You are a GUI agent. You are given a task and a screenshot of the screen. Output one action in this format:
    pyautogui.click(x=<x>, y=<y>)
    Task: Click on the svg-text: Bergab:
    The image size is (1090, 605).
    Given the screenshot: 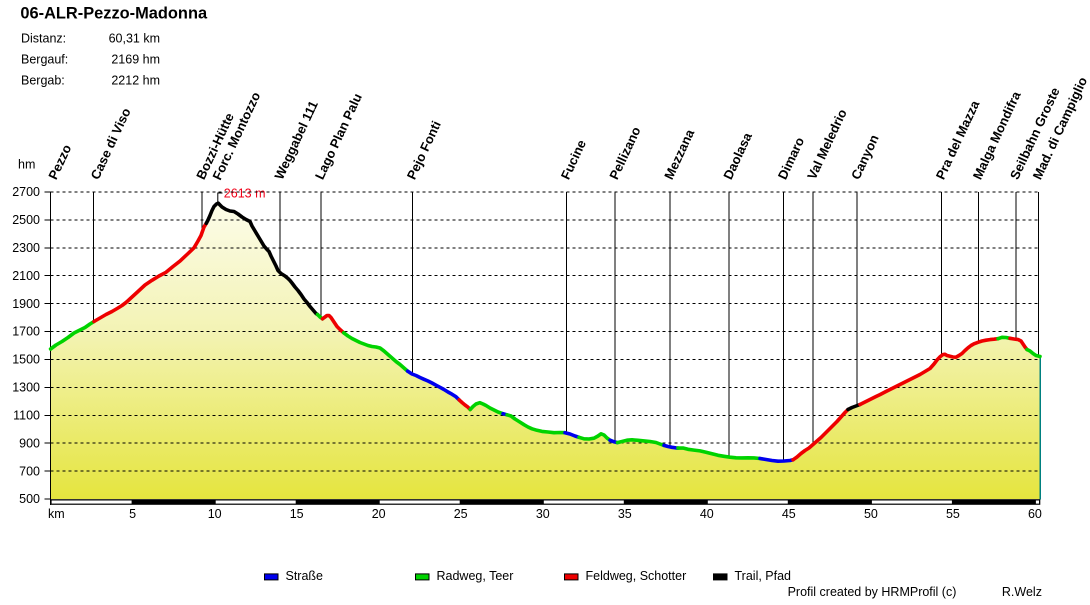 What is the action you would take?
    pyautogui.click(x=43, y=80)
    